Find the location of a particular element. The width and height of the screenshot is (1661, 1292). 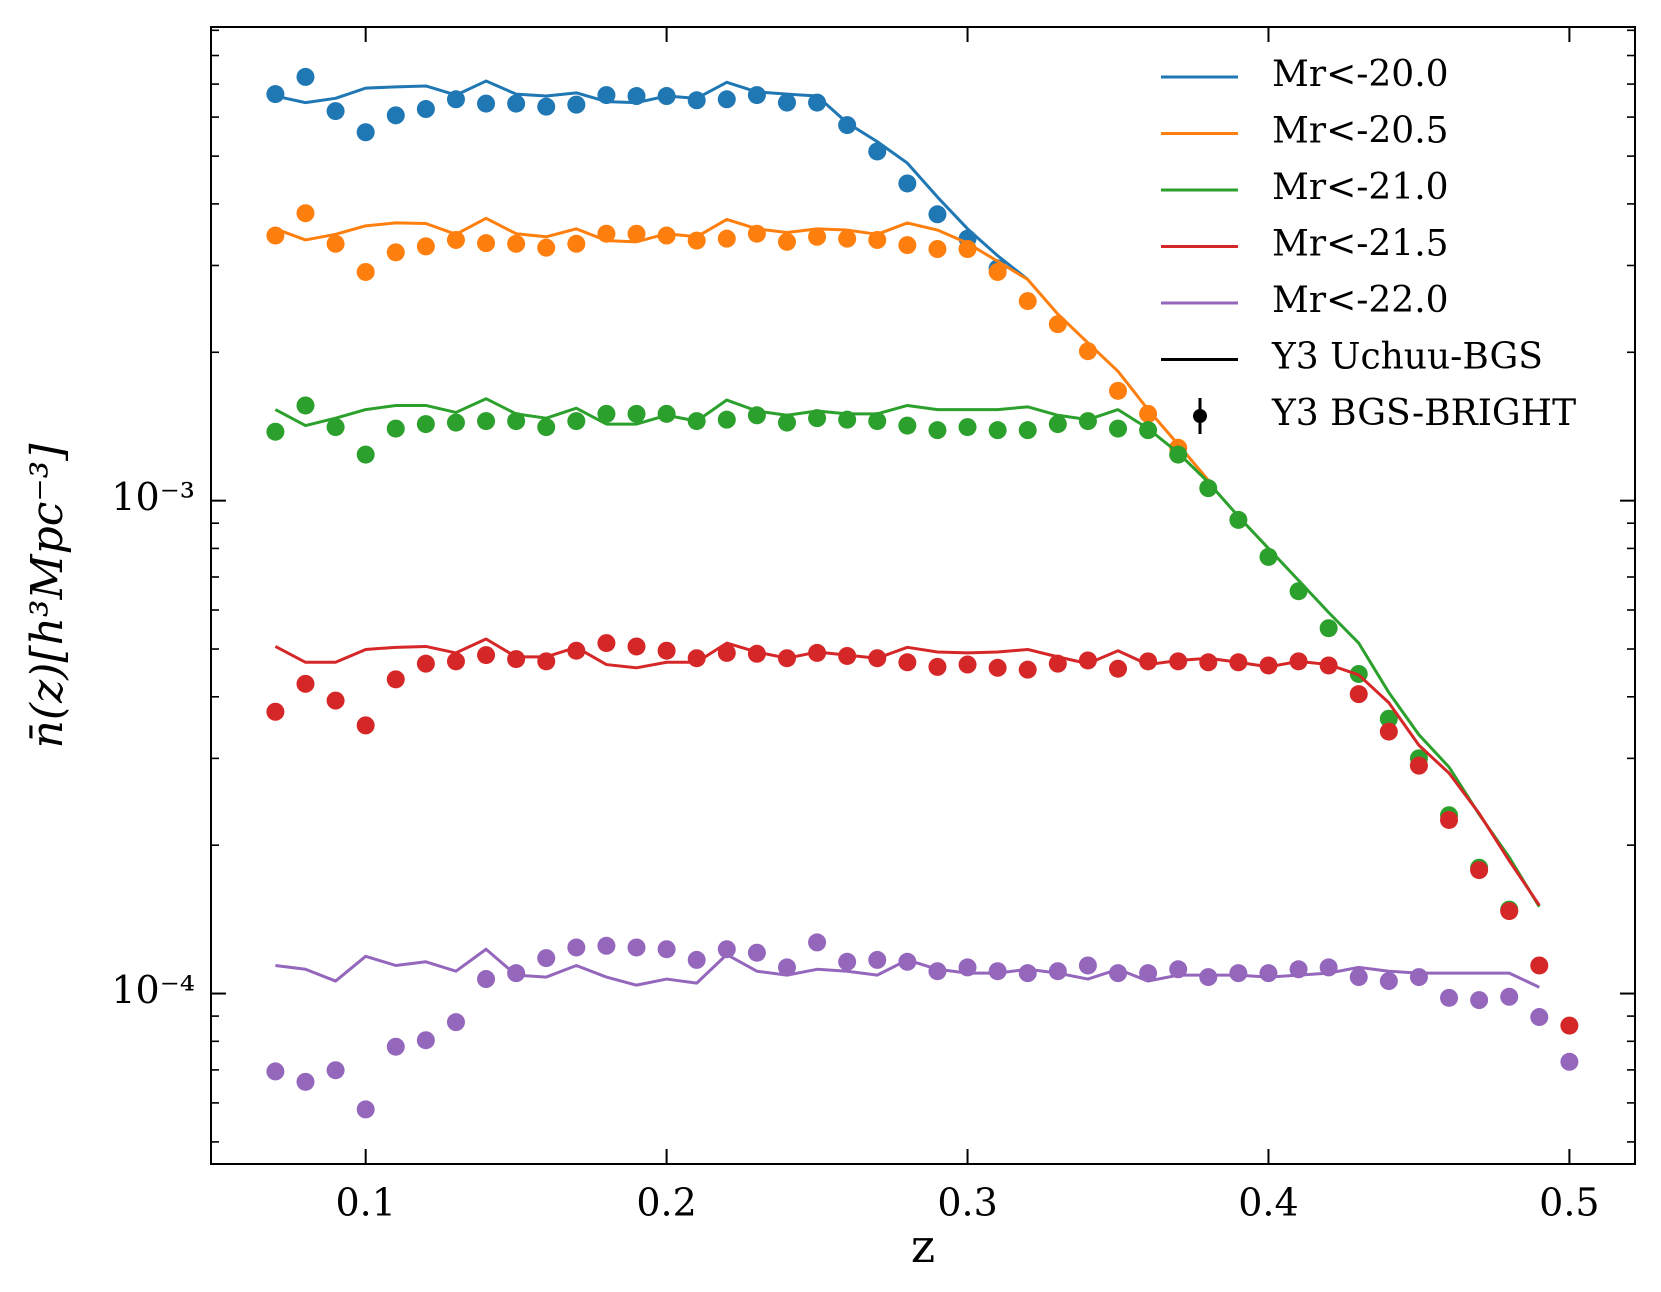

model-line is located at coordinates (742, 349).